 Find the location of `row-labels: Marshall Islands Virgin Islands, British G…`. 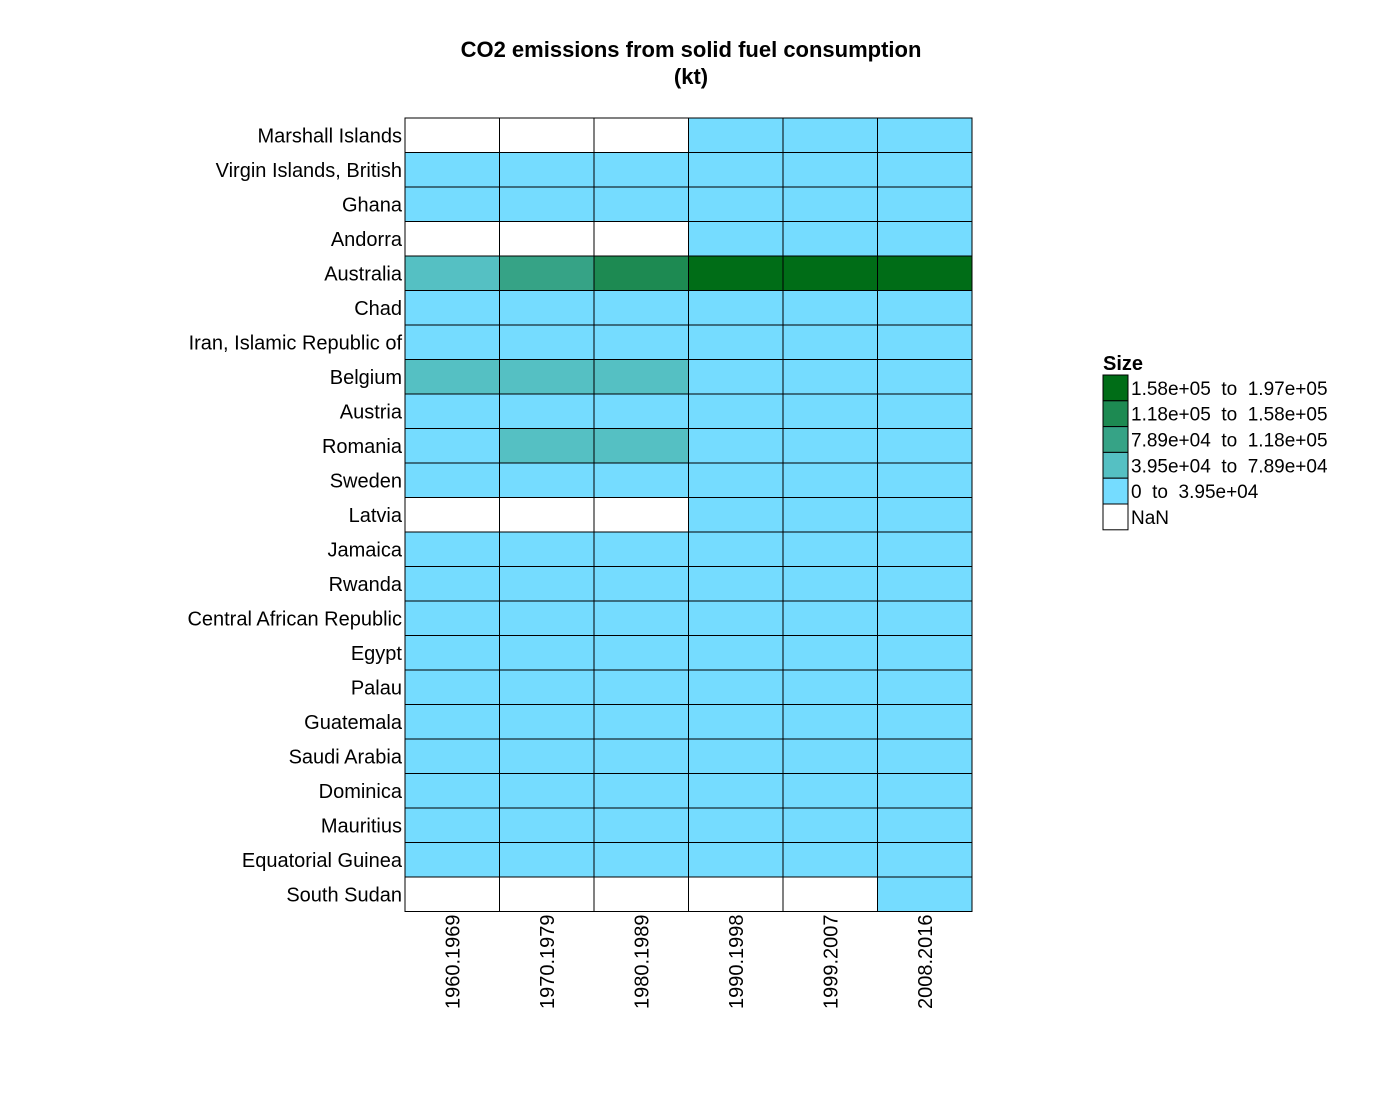

row-labels: Marshall Islands Virgin Islands, British G… is located at coordinates (294, 515).